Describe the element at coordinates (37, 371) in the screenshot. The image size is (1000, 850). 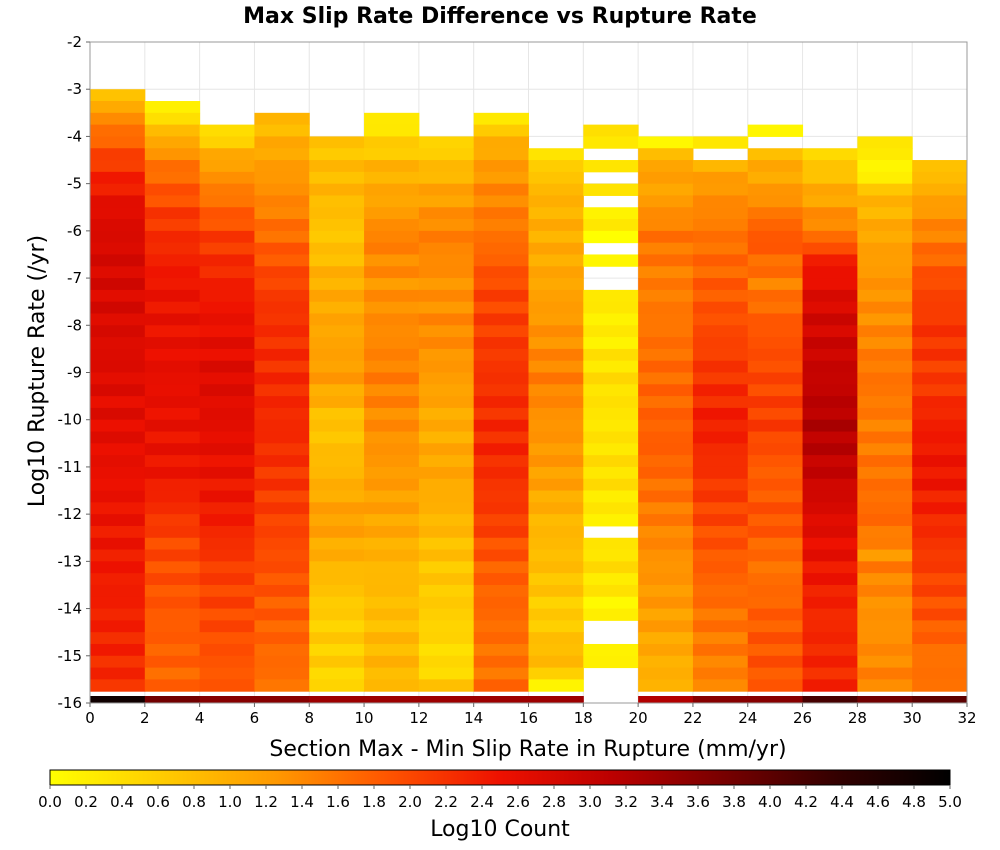
I see `y-axis-label: Log10 Rupture Rate (/yr)` at that location.